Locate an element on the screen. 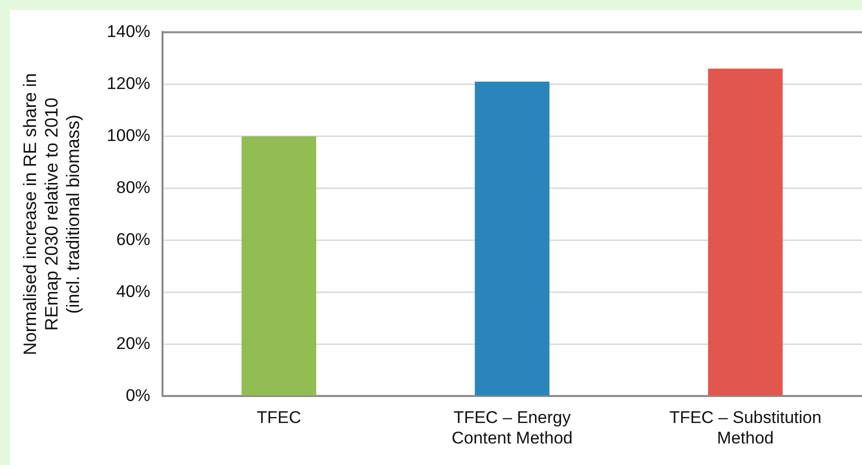  y-tick-label: 140% is located at coordinates (128, 31).